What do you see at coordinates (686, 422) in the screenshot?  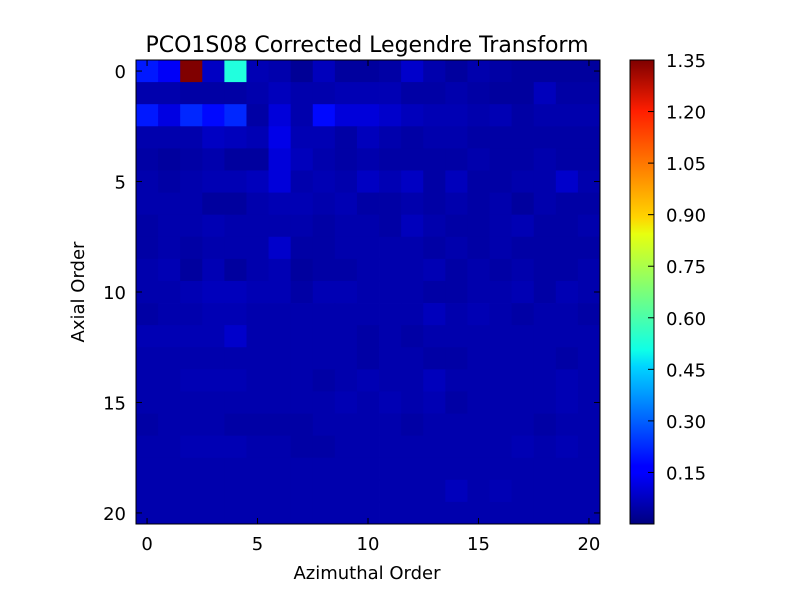 I see `colorbar-tick-label: 0.30` at bounding box center [686, 422].